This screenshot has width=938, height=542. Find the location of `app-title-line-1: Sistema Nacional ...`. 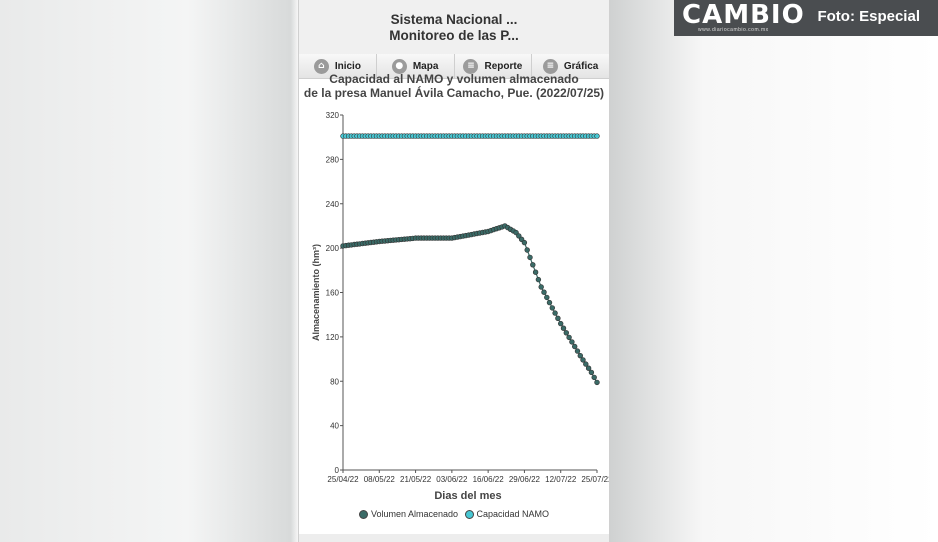

app-title-line-1: Sistema Nacional ... is located at coordinates (454, 19).